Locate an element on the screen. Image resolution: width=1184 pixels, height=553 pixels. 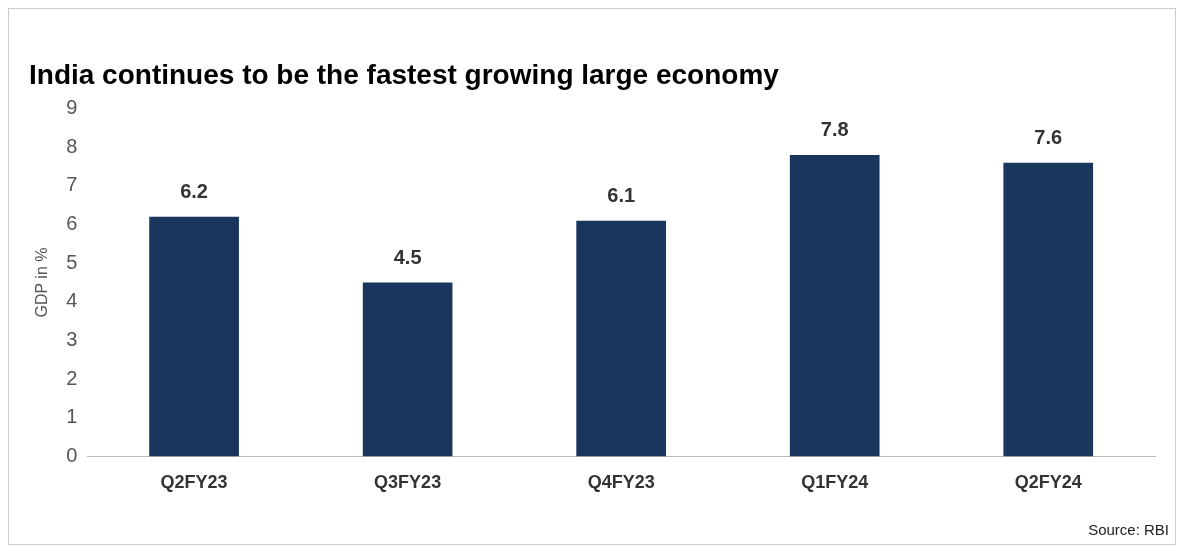
y-tick-label: 2 is located at coordinates (72, 377).